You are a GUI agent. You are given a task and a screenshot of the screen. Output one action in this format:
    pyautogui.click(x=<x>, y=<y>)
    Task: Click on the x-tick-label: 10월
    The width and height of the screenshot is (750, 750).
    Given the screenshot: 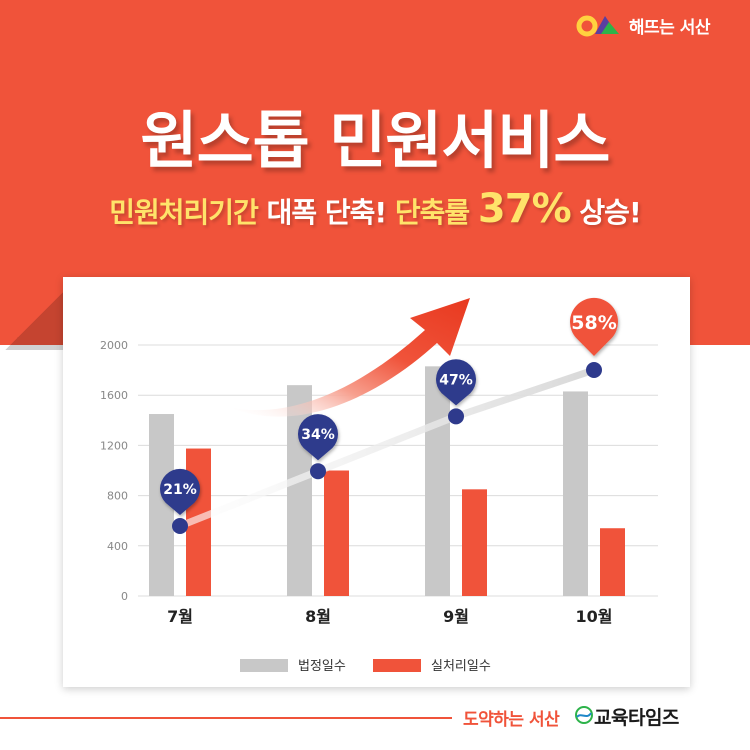 What is the action you would take?
    pyautogui.click(x=594, y=616)
    